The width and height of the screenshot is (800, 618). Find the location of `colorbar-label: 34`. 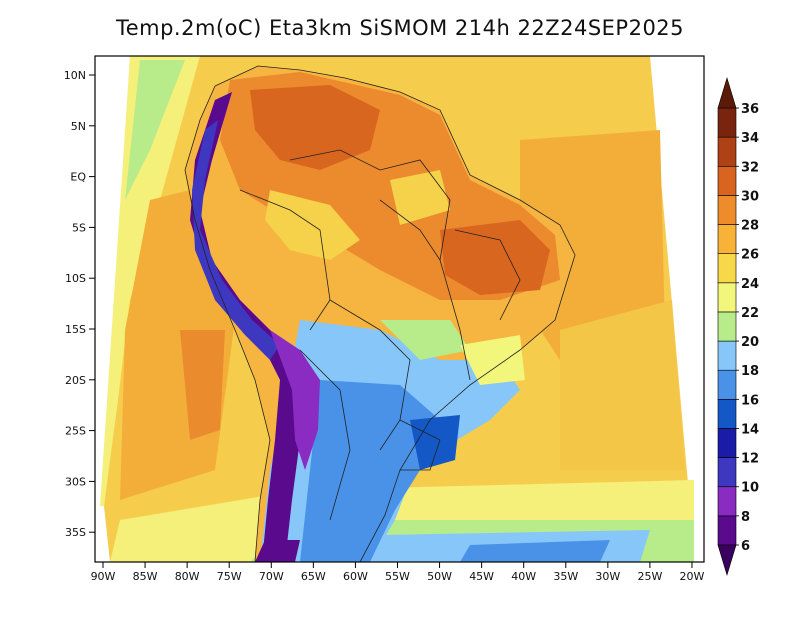

colorbar-label: 34 is located at coordinates (750, 138).